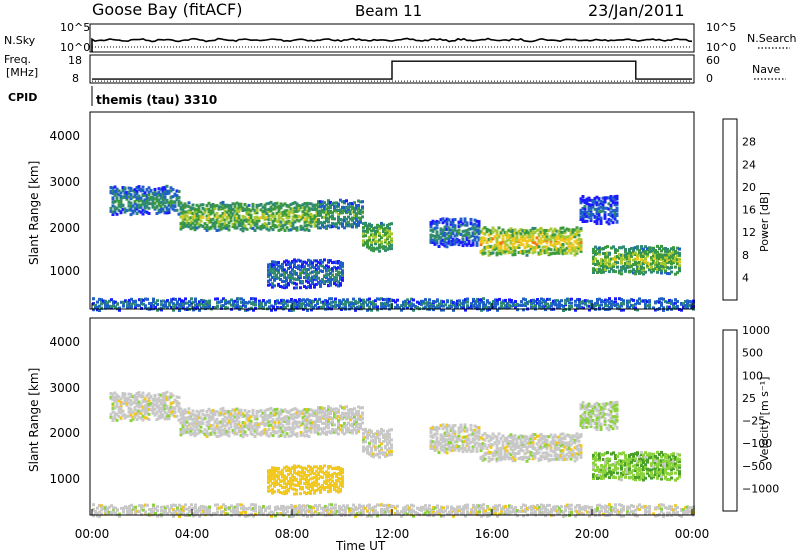  I want to click on power-echo-region, so click(249, 216).